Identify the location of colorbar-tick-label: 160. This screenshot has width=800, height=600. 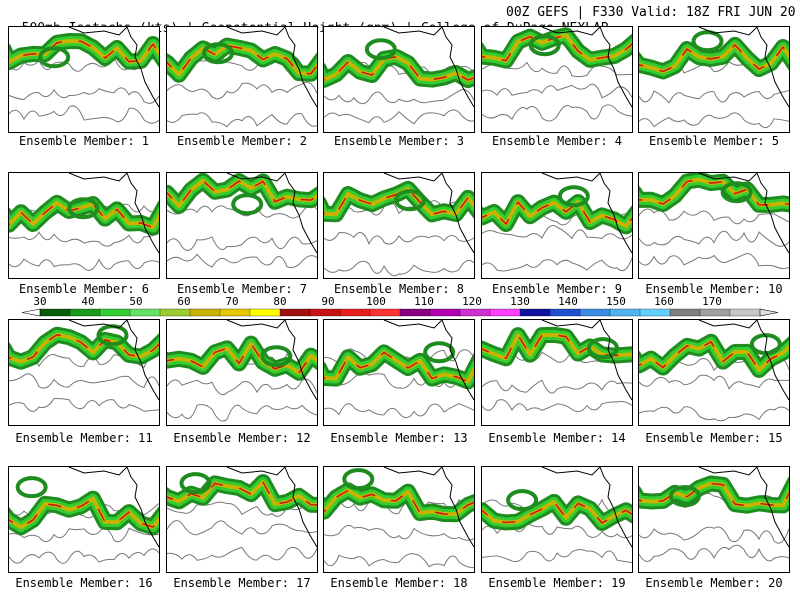
(664, 301).